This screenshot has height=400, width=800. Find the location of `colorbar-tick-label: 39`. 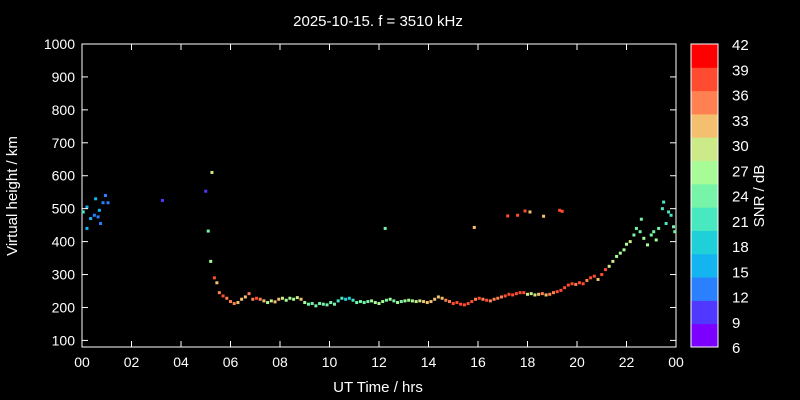

colorbar-tick-label: 39 is located at coordinates (740, 70).